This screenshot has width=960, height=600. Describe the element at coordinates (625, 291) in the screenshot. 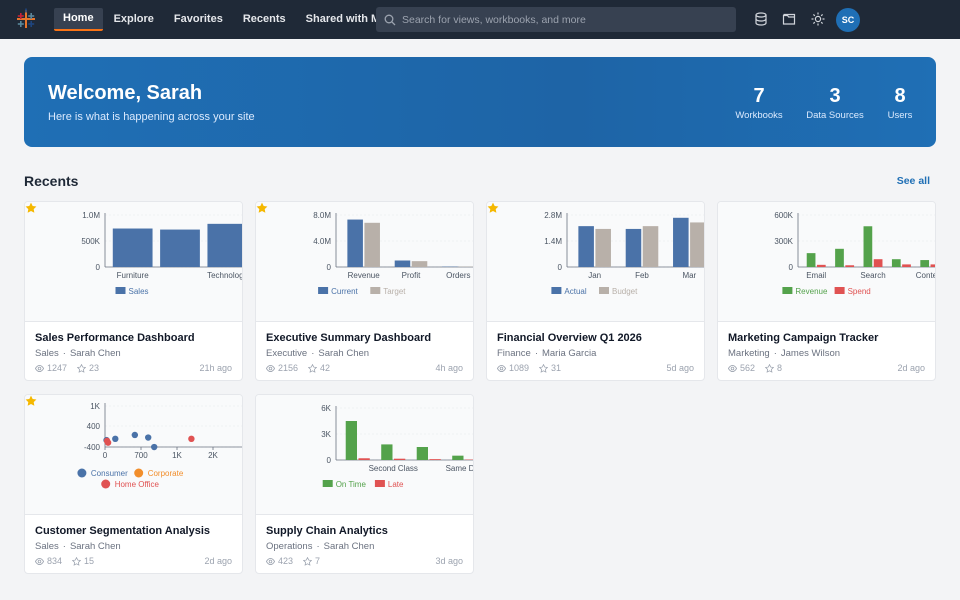

I see `legend-label: Budget` at that location.